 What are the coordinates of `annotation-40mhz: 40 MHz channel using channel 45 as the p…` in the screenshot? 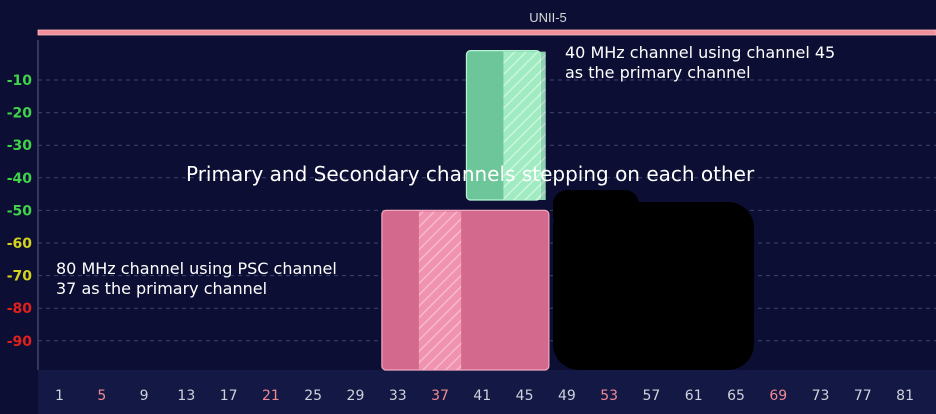 It's located at (700, 63).